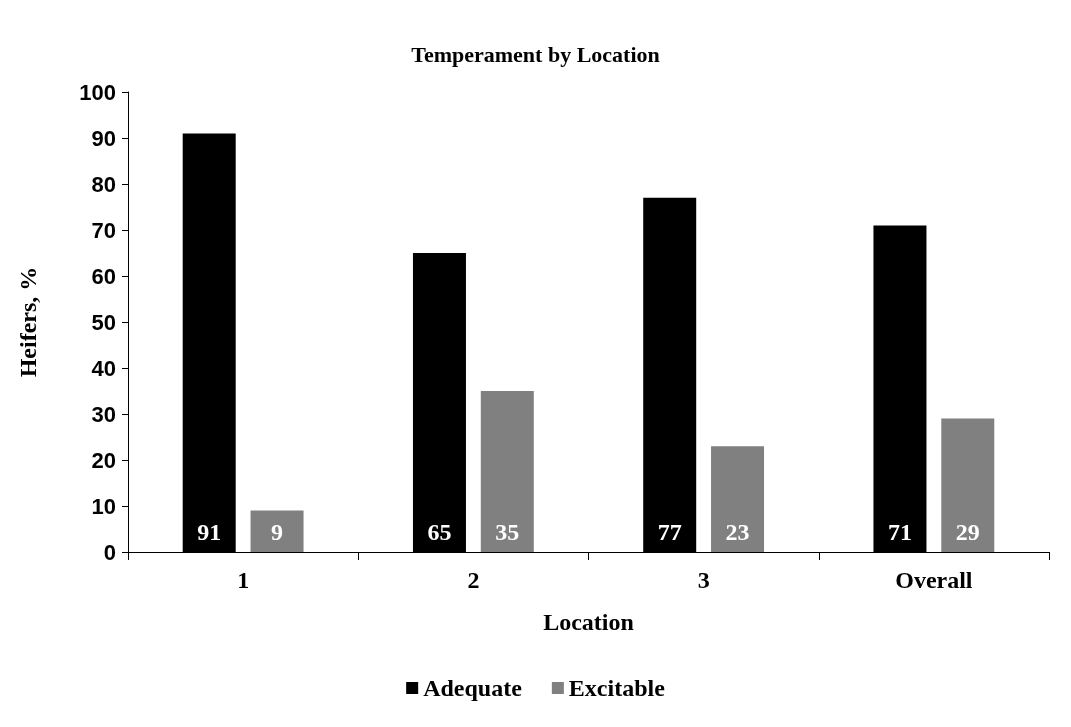 The height and width of the screenshot is (727, 1071). Describe the element at coordinates (97, 92) in the screenshot. I see `y-tick-label: 100` at that location.